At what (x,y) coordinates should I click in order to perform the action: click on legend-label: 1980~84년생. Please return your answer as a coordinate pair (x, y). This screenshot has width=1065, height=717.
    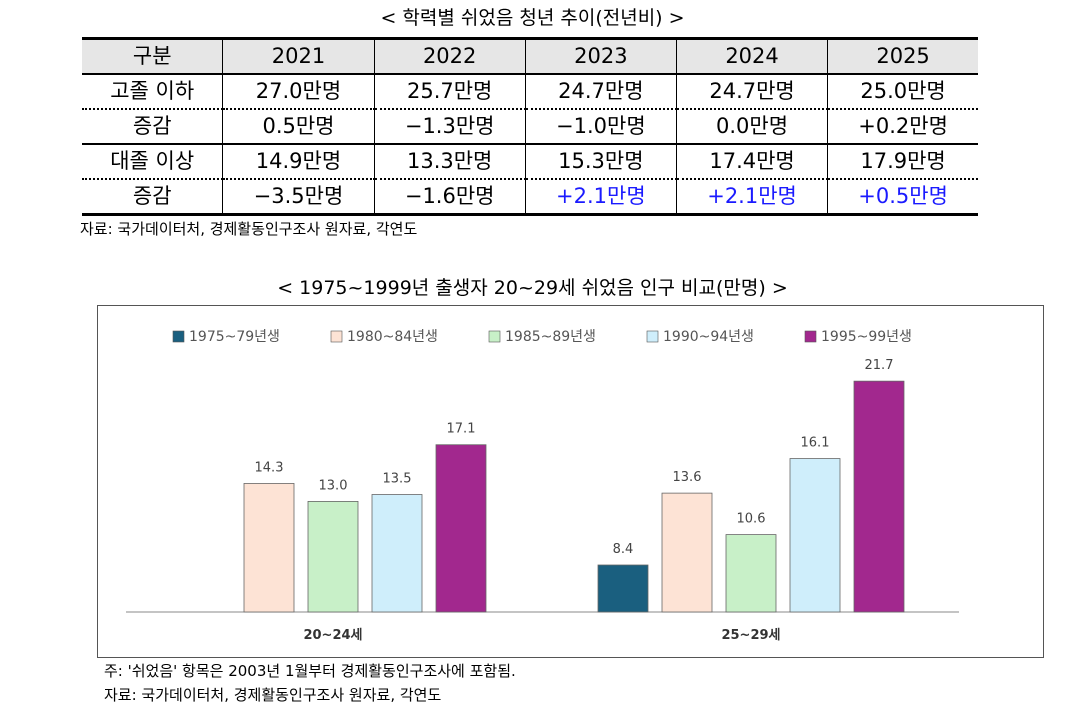
    Looking at the image, I should click on (392, 337).